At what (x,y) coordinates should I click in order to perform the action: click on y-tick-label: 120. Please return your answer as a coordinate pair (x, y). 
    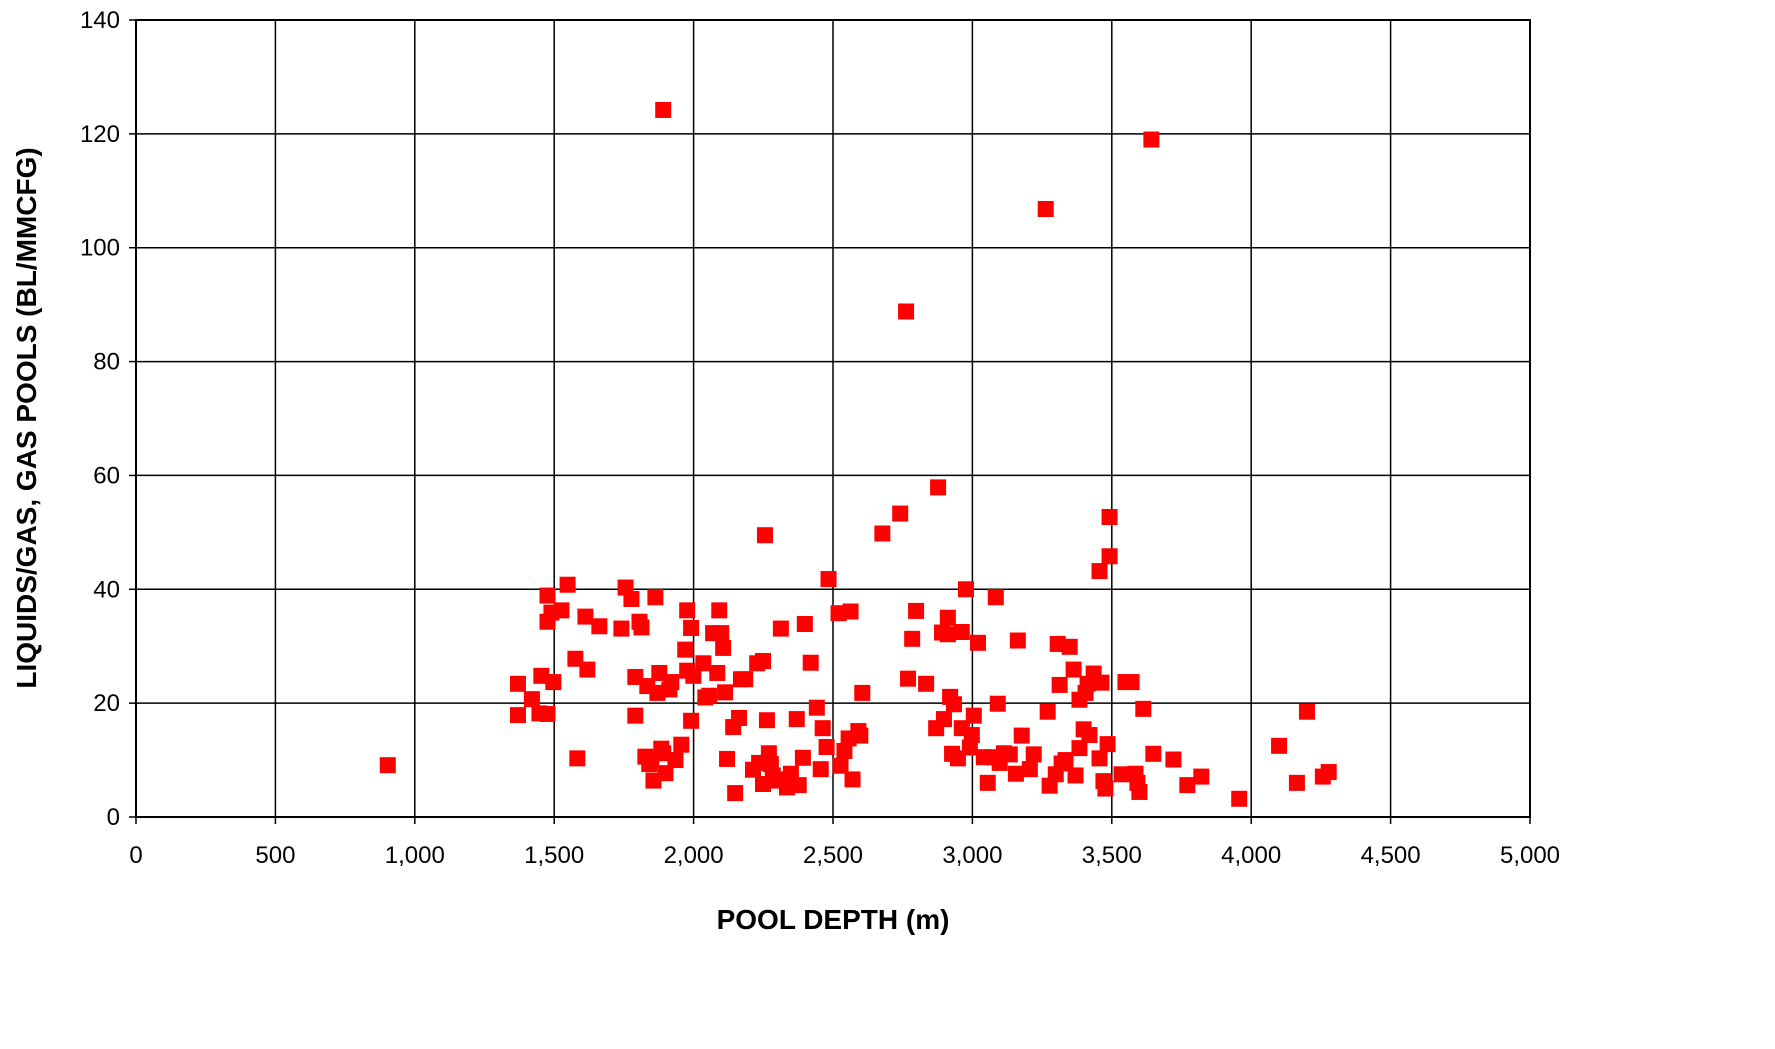
    Looking at the image, I should click on (100, 134).